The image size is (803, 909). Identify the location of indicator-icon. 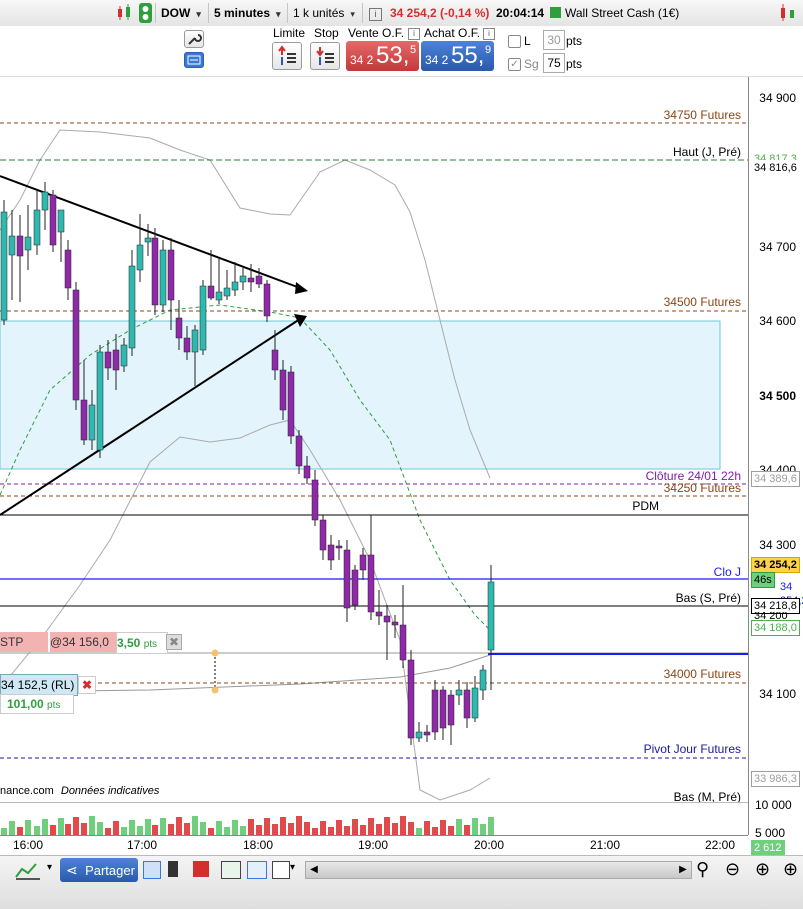
(146, 13).